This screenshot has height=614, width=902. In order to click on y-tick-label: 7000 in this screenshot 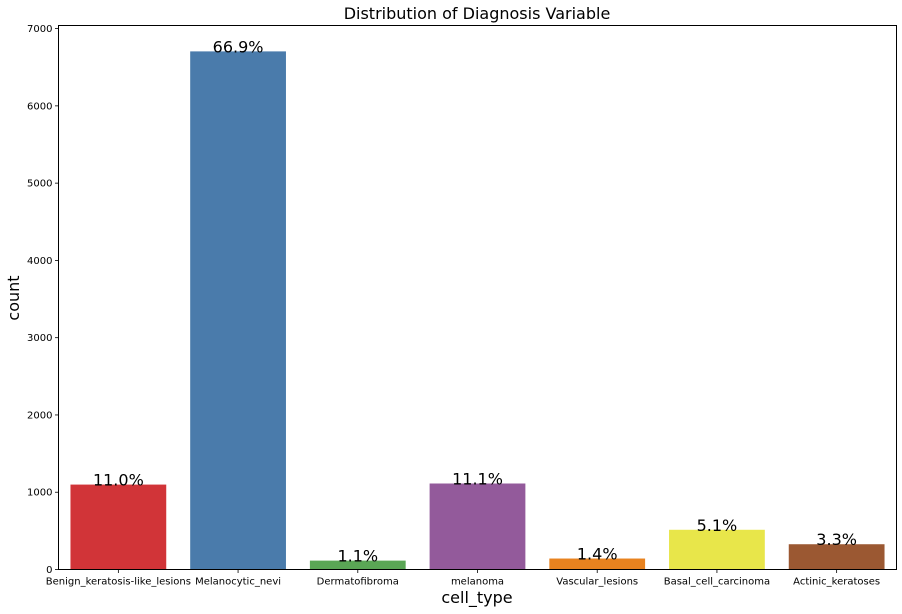, I will do `click(39, 29)`.